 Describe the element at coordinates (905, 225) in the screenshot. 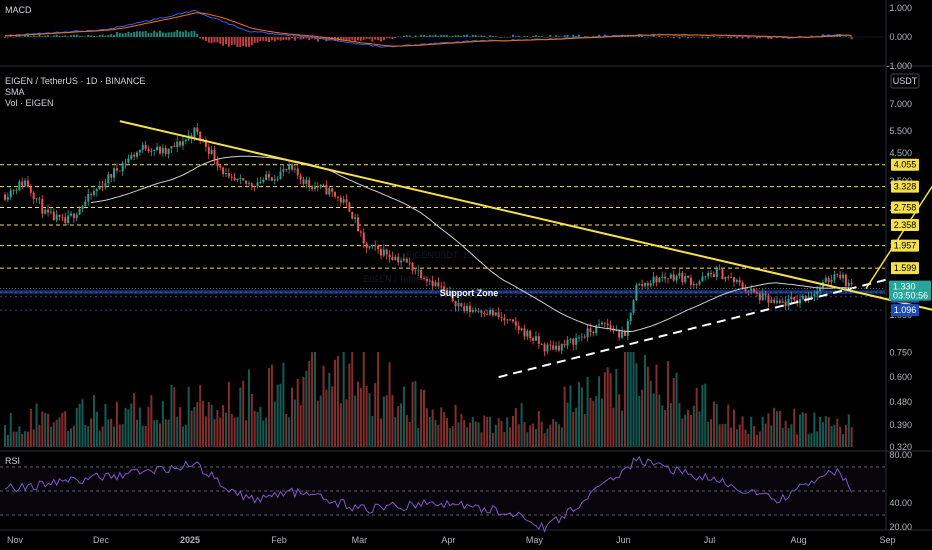

I see `price-level-badge-label: 2.358` at that location.